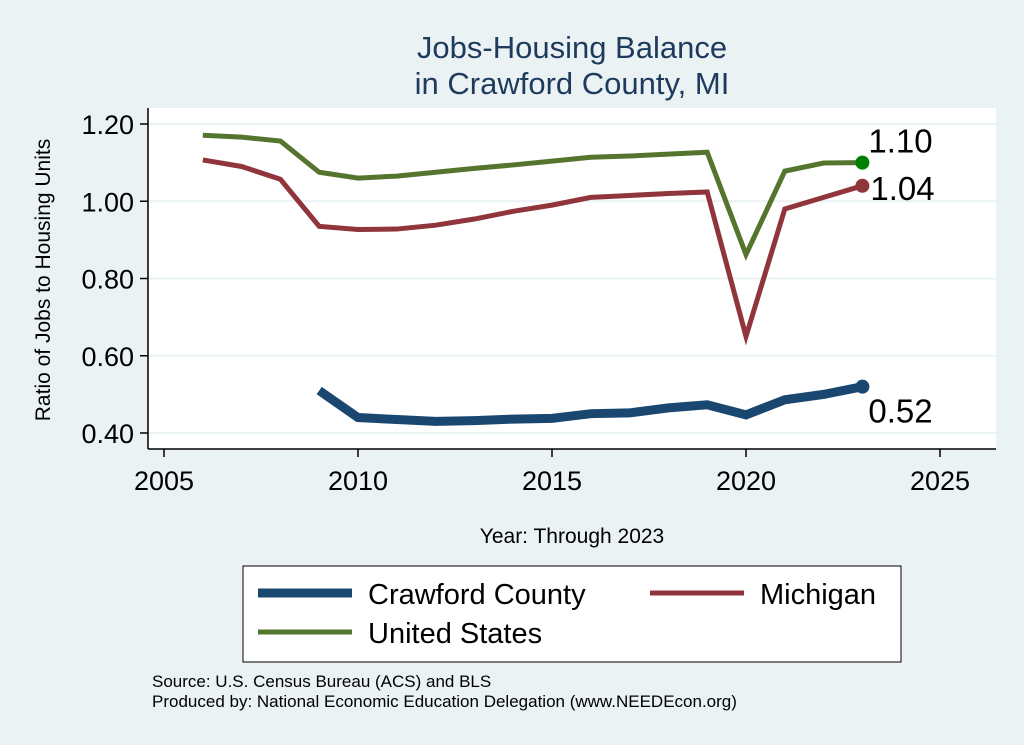  Describe the element at coordinates (590, 404) in the screenshot. I see `series-line-crawford-county` at that location.